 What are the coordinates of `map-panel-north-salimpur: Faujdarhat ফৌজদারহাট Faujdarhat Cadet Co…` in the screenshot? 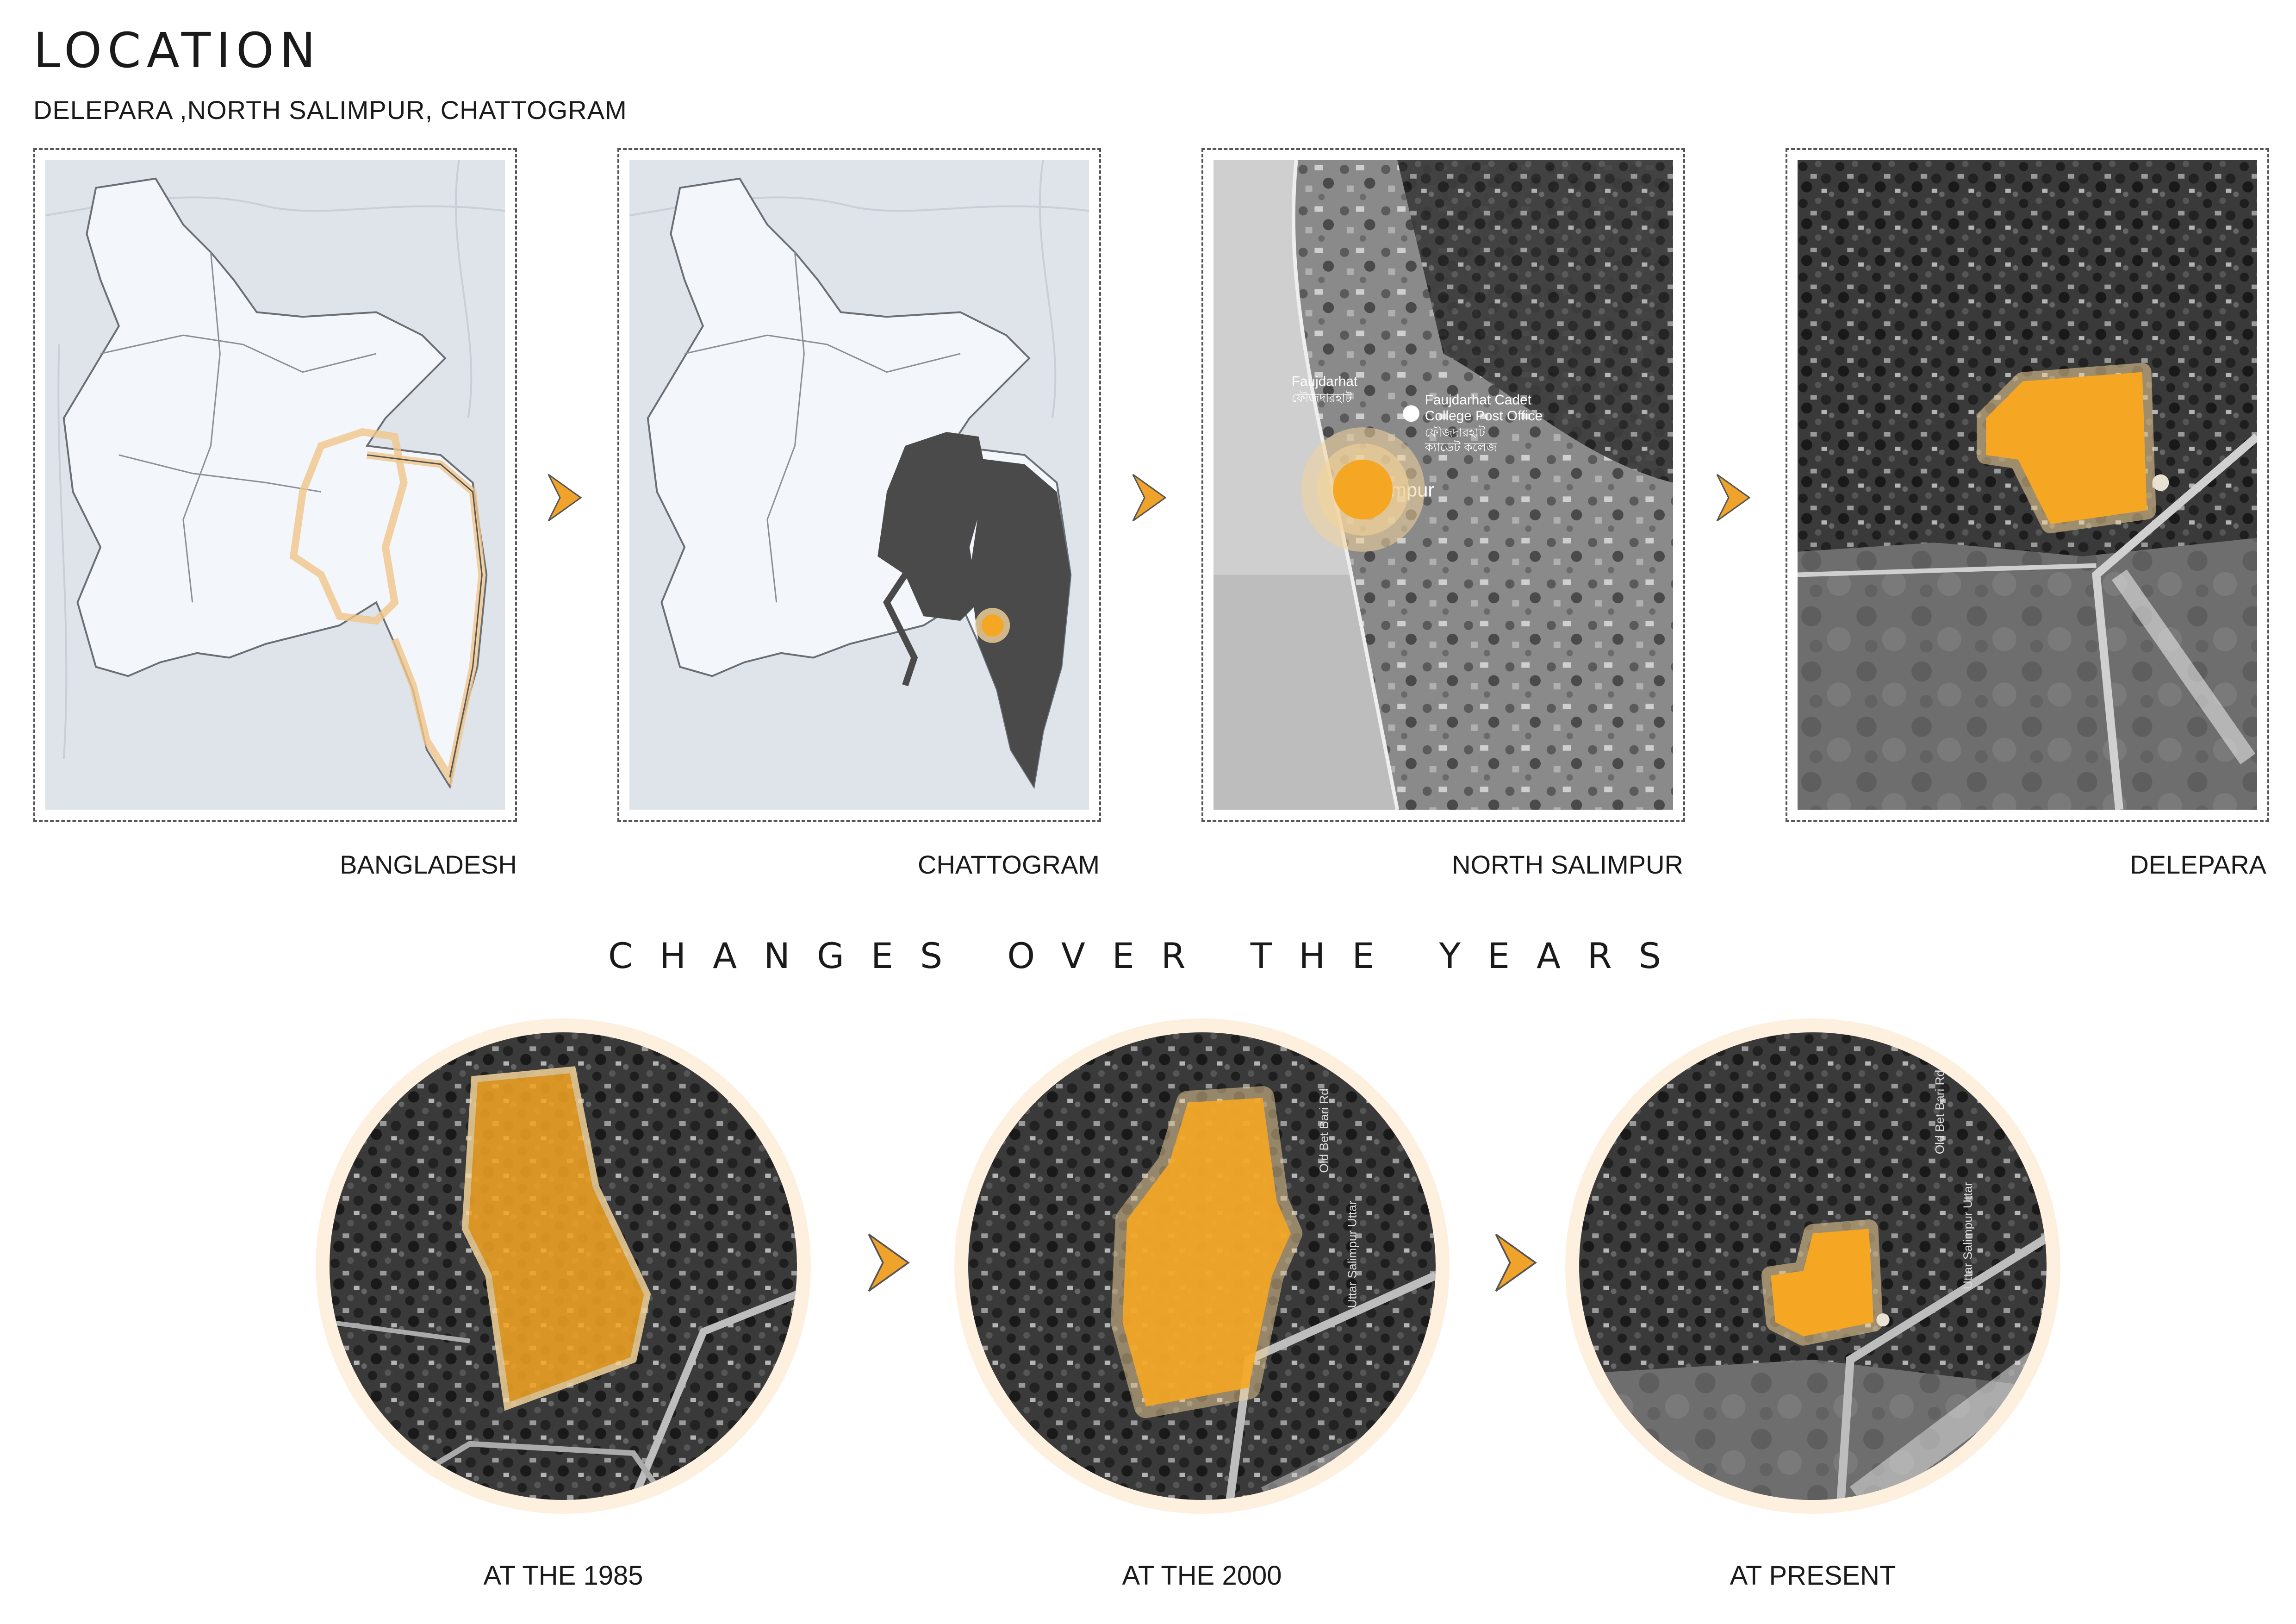 It's located at (1443, 485).